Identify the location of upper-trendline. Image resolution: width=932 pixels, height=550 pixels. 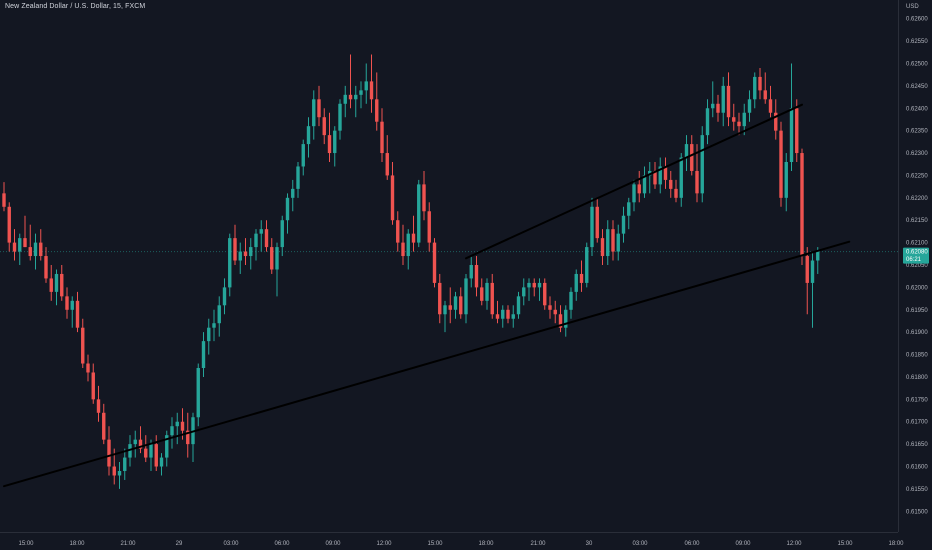
(634, 181).